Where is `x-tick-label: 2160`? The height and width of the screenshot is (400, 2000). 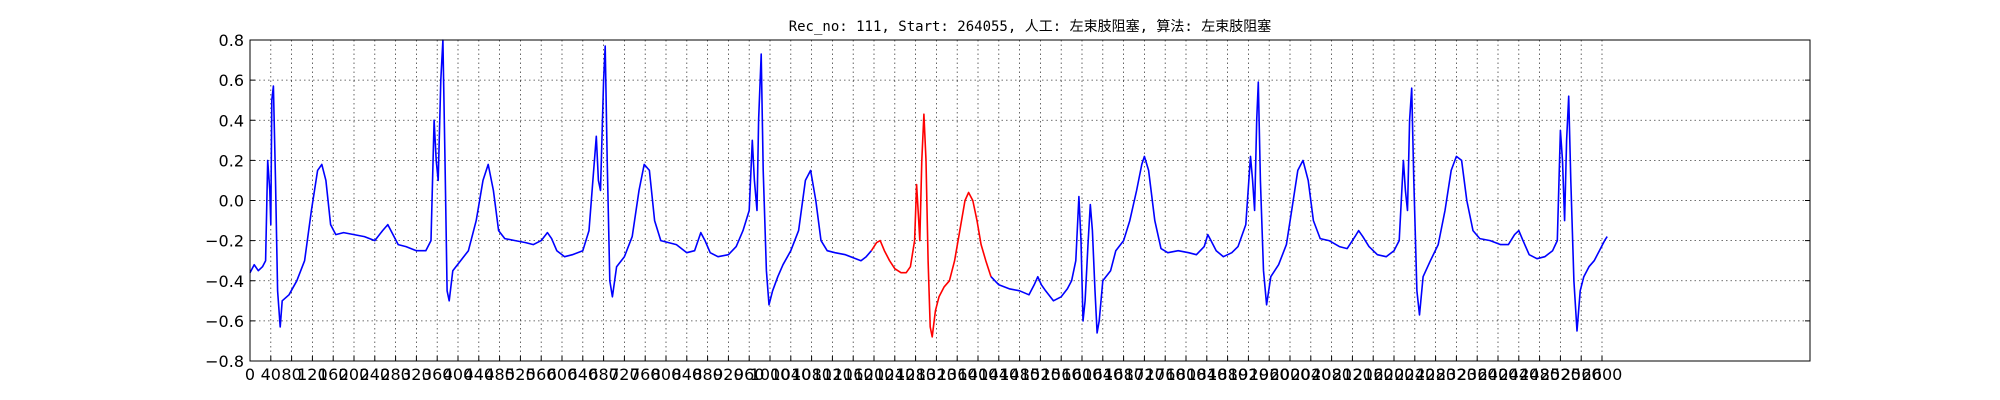
x-tick-label: 2160 is located at coordinates (1373, 374).